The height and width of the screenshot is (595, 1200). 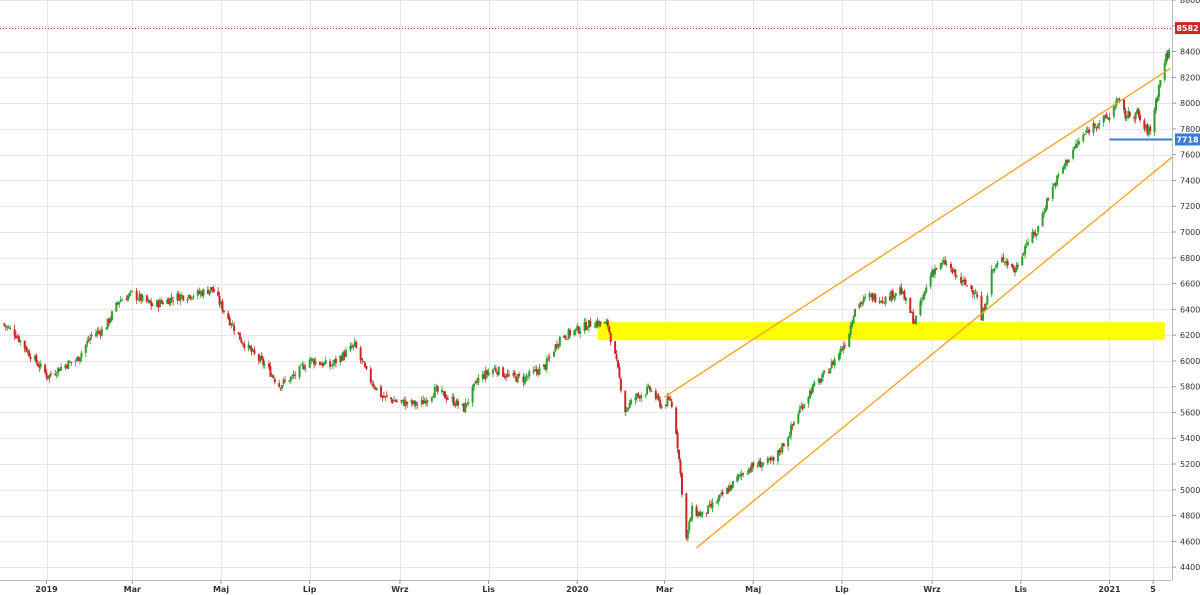 What do you see at coordinates (1187, 139) in the screenshot?
I see `support-badge-label: 7718` at bounding box center [1187, 139].